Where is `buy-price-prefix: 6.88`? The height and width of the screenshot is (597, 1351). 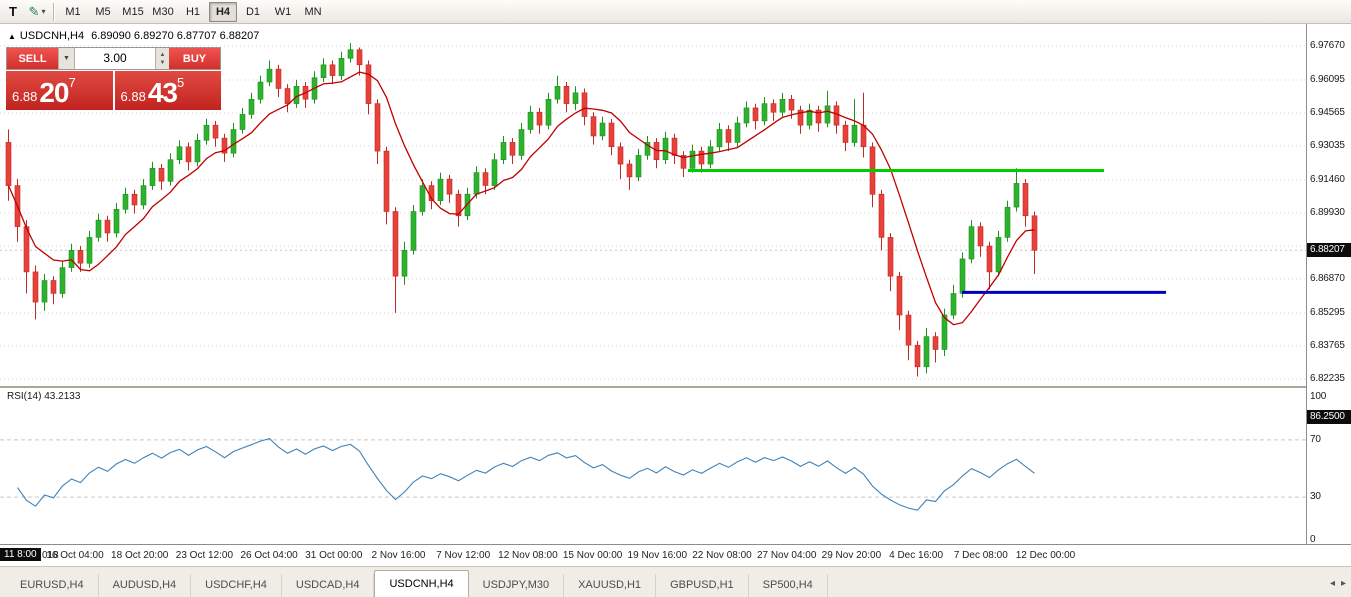
buy-price-prefix: 6.88 is located at coordinates (133, 96).